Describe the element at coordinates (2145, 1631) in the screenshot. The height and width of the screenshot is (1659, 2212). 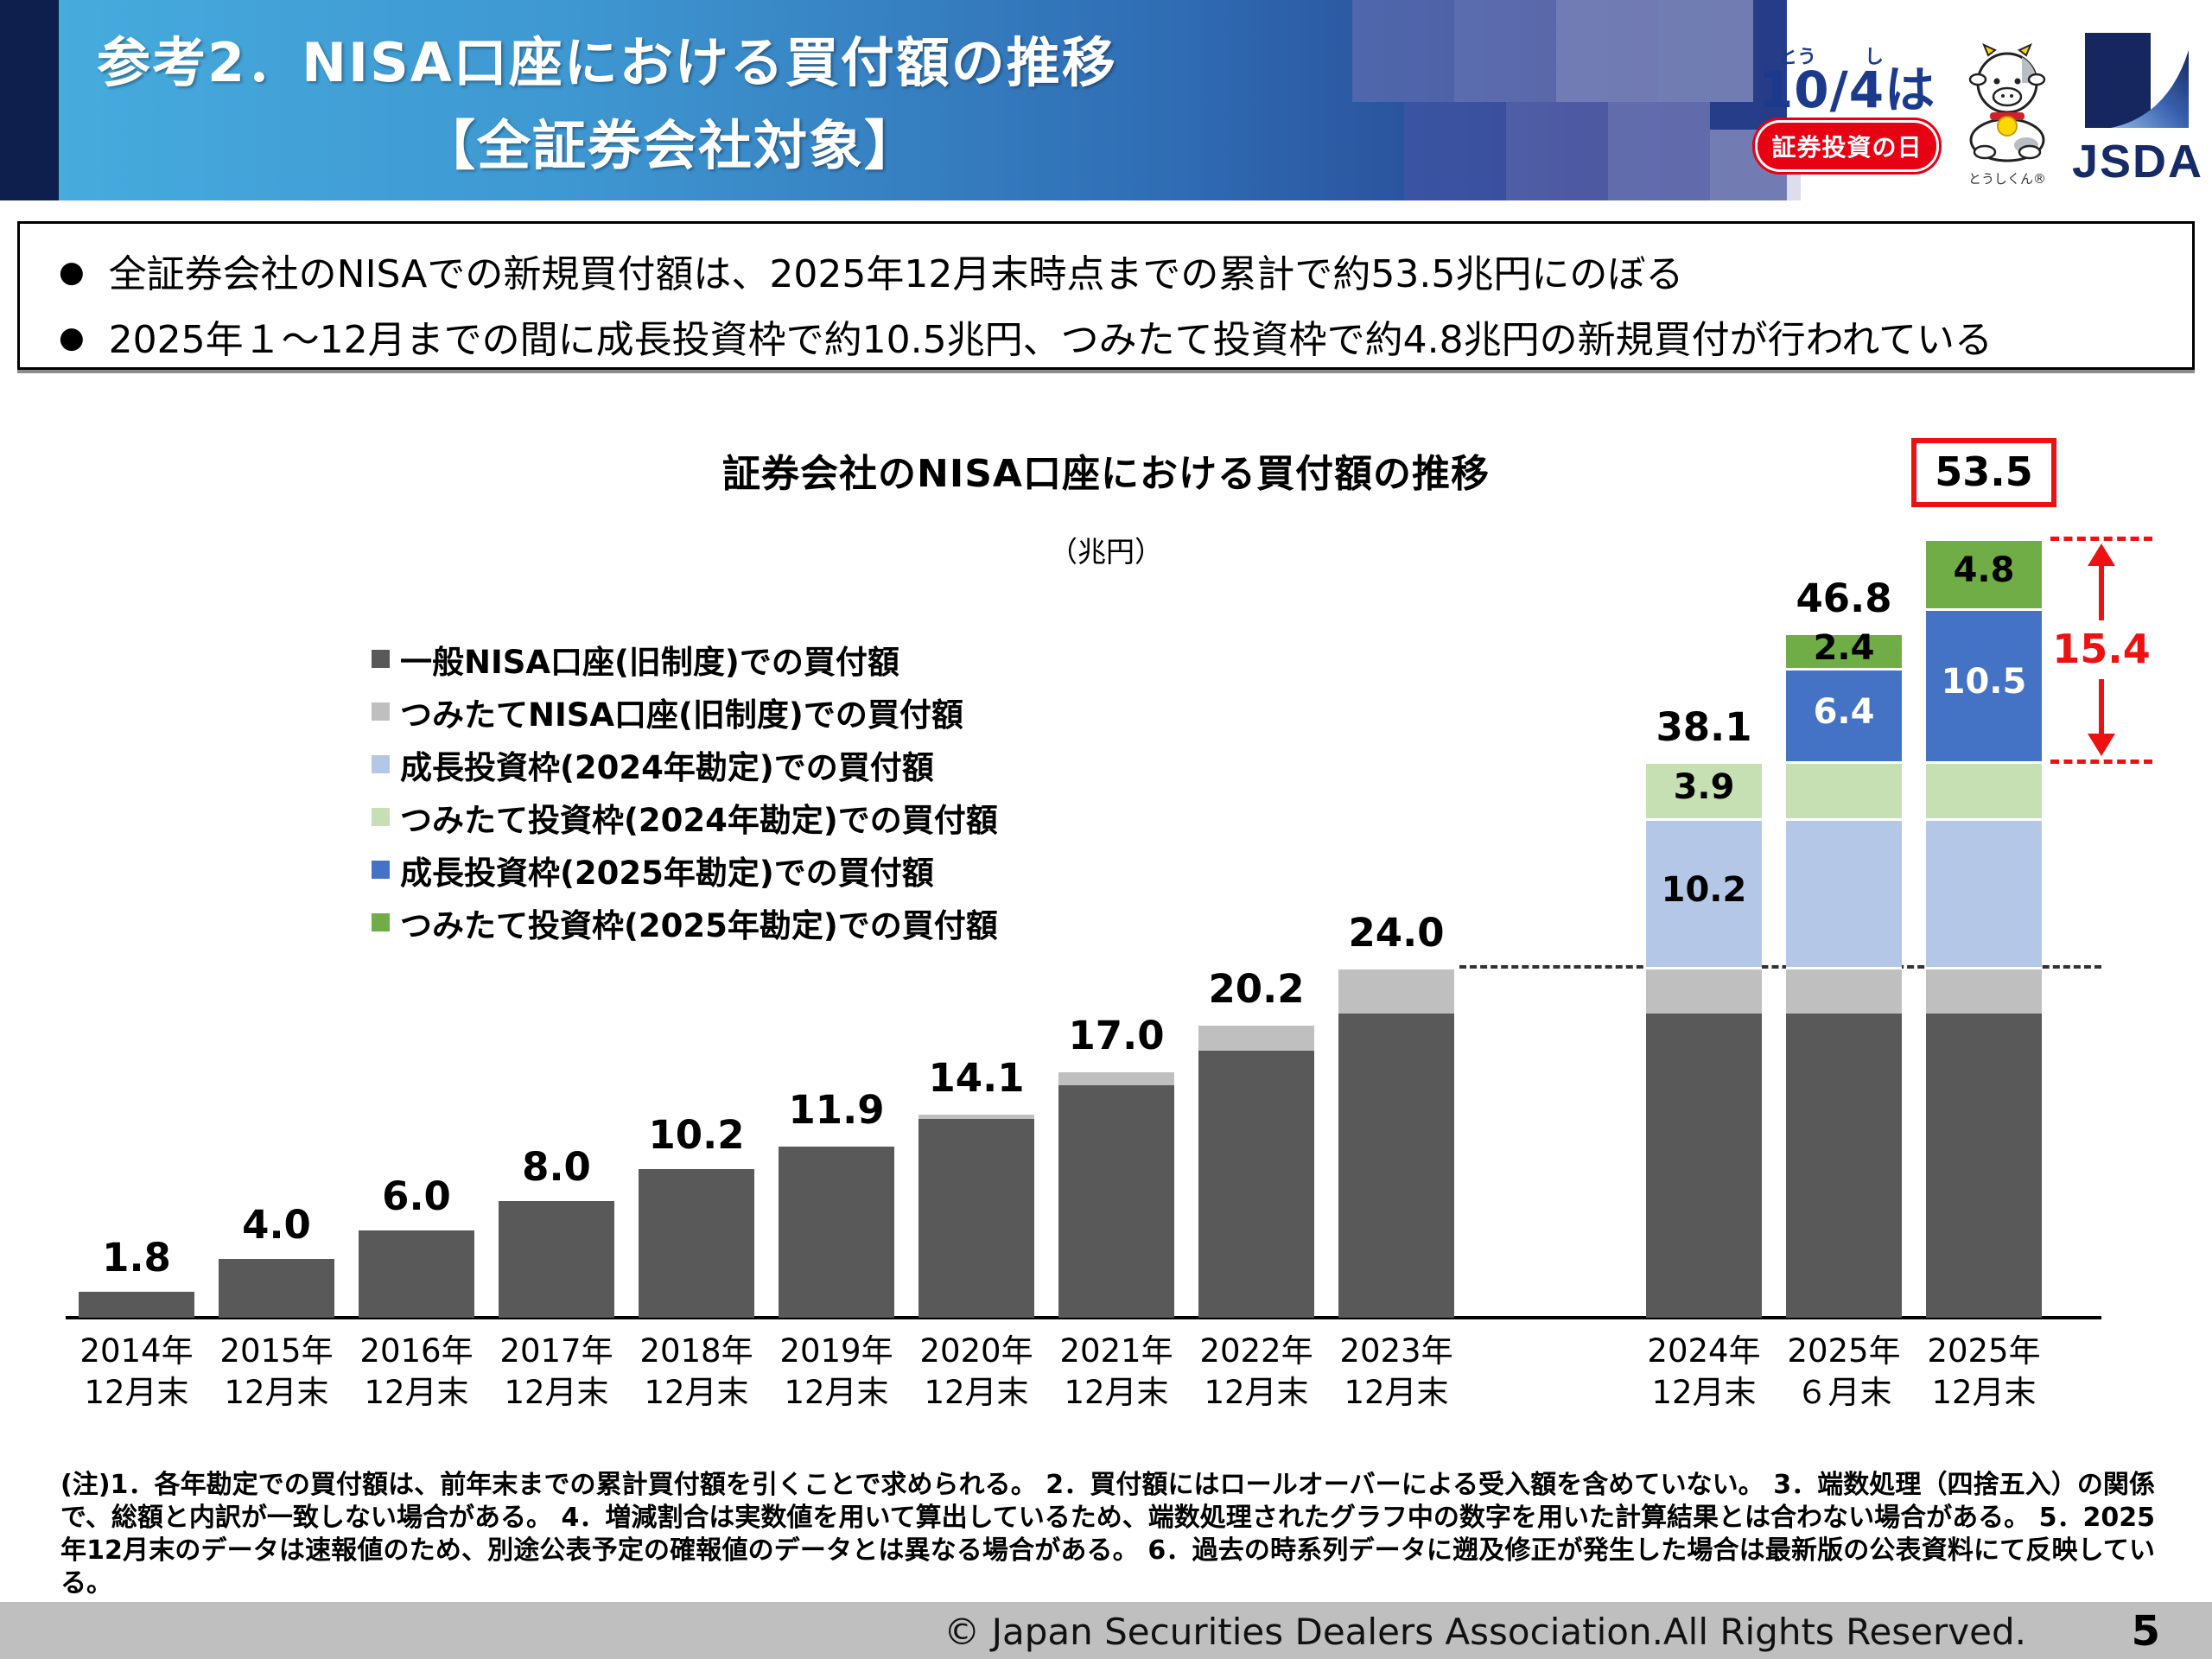
I see `page-number: 5` at that location.